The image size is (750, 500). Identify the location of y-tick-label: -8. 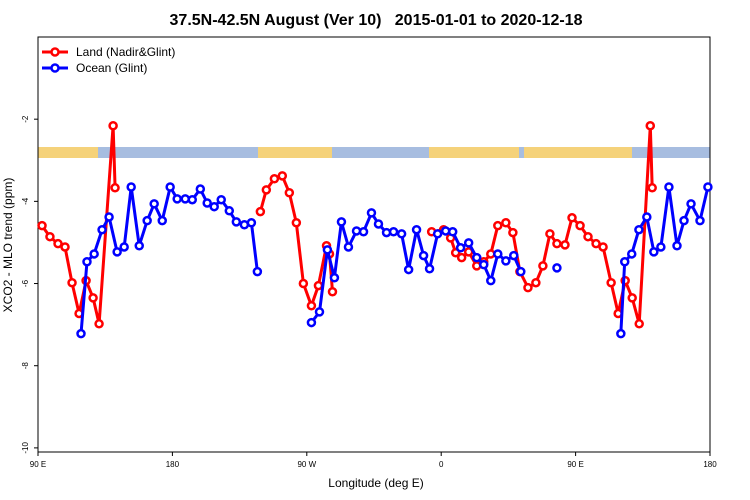
(25, 366).